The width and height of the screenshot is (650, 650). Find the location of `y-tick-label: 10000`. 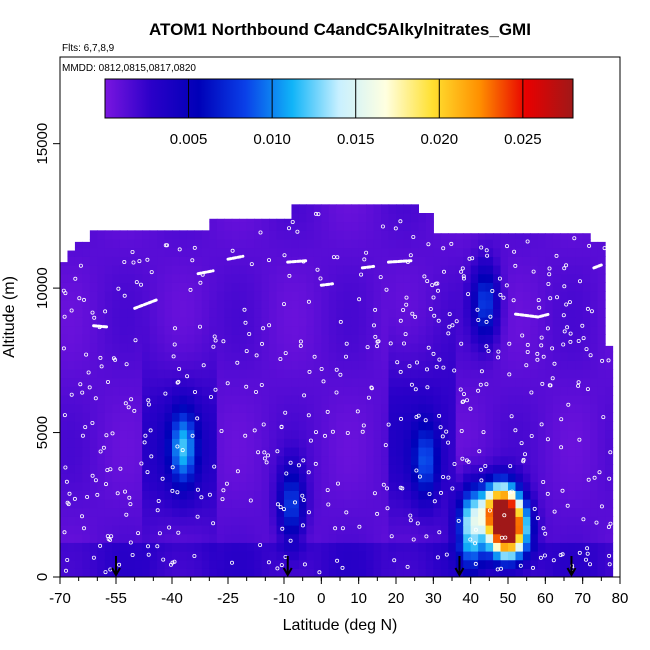

y-tick-label: 10000 is located at coordinates (42, 288).